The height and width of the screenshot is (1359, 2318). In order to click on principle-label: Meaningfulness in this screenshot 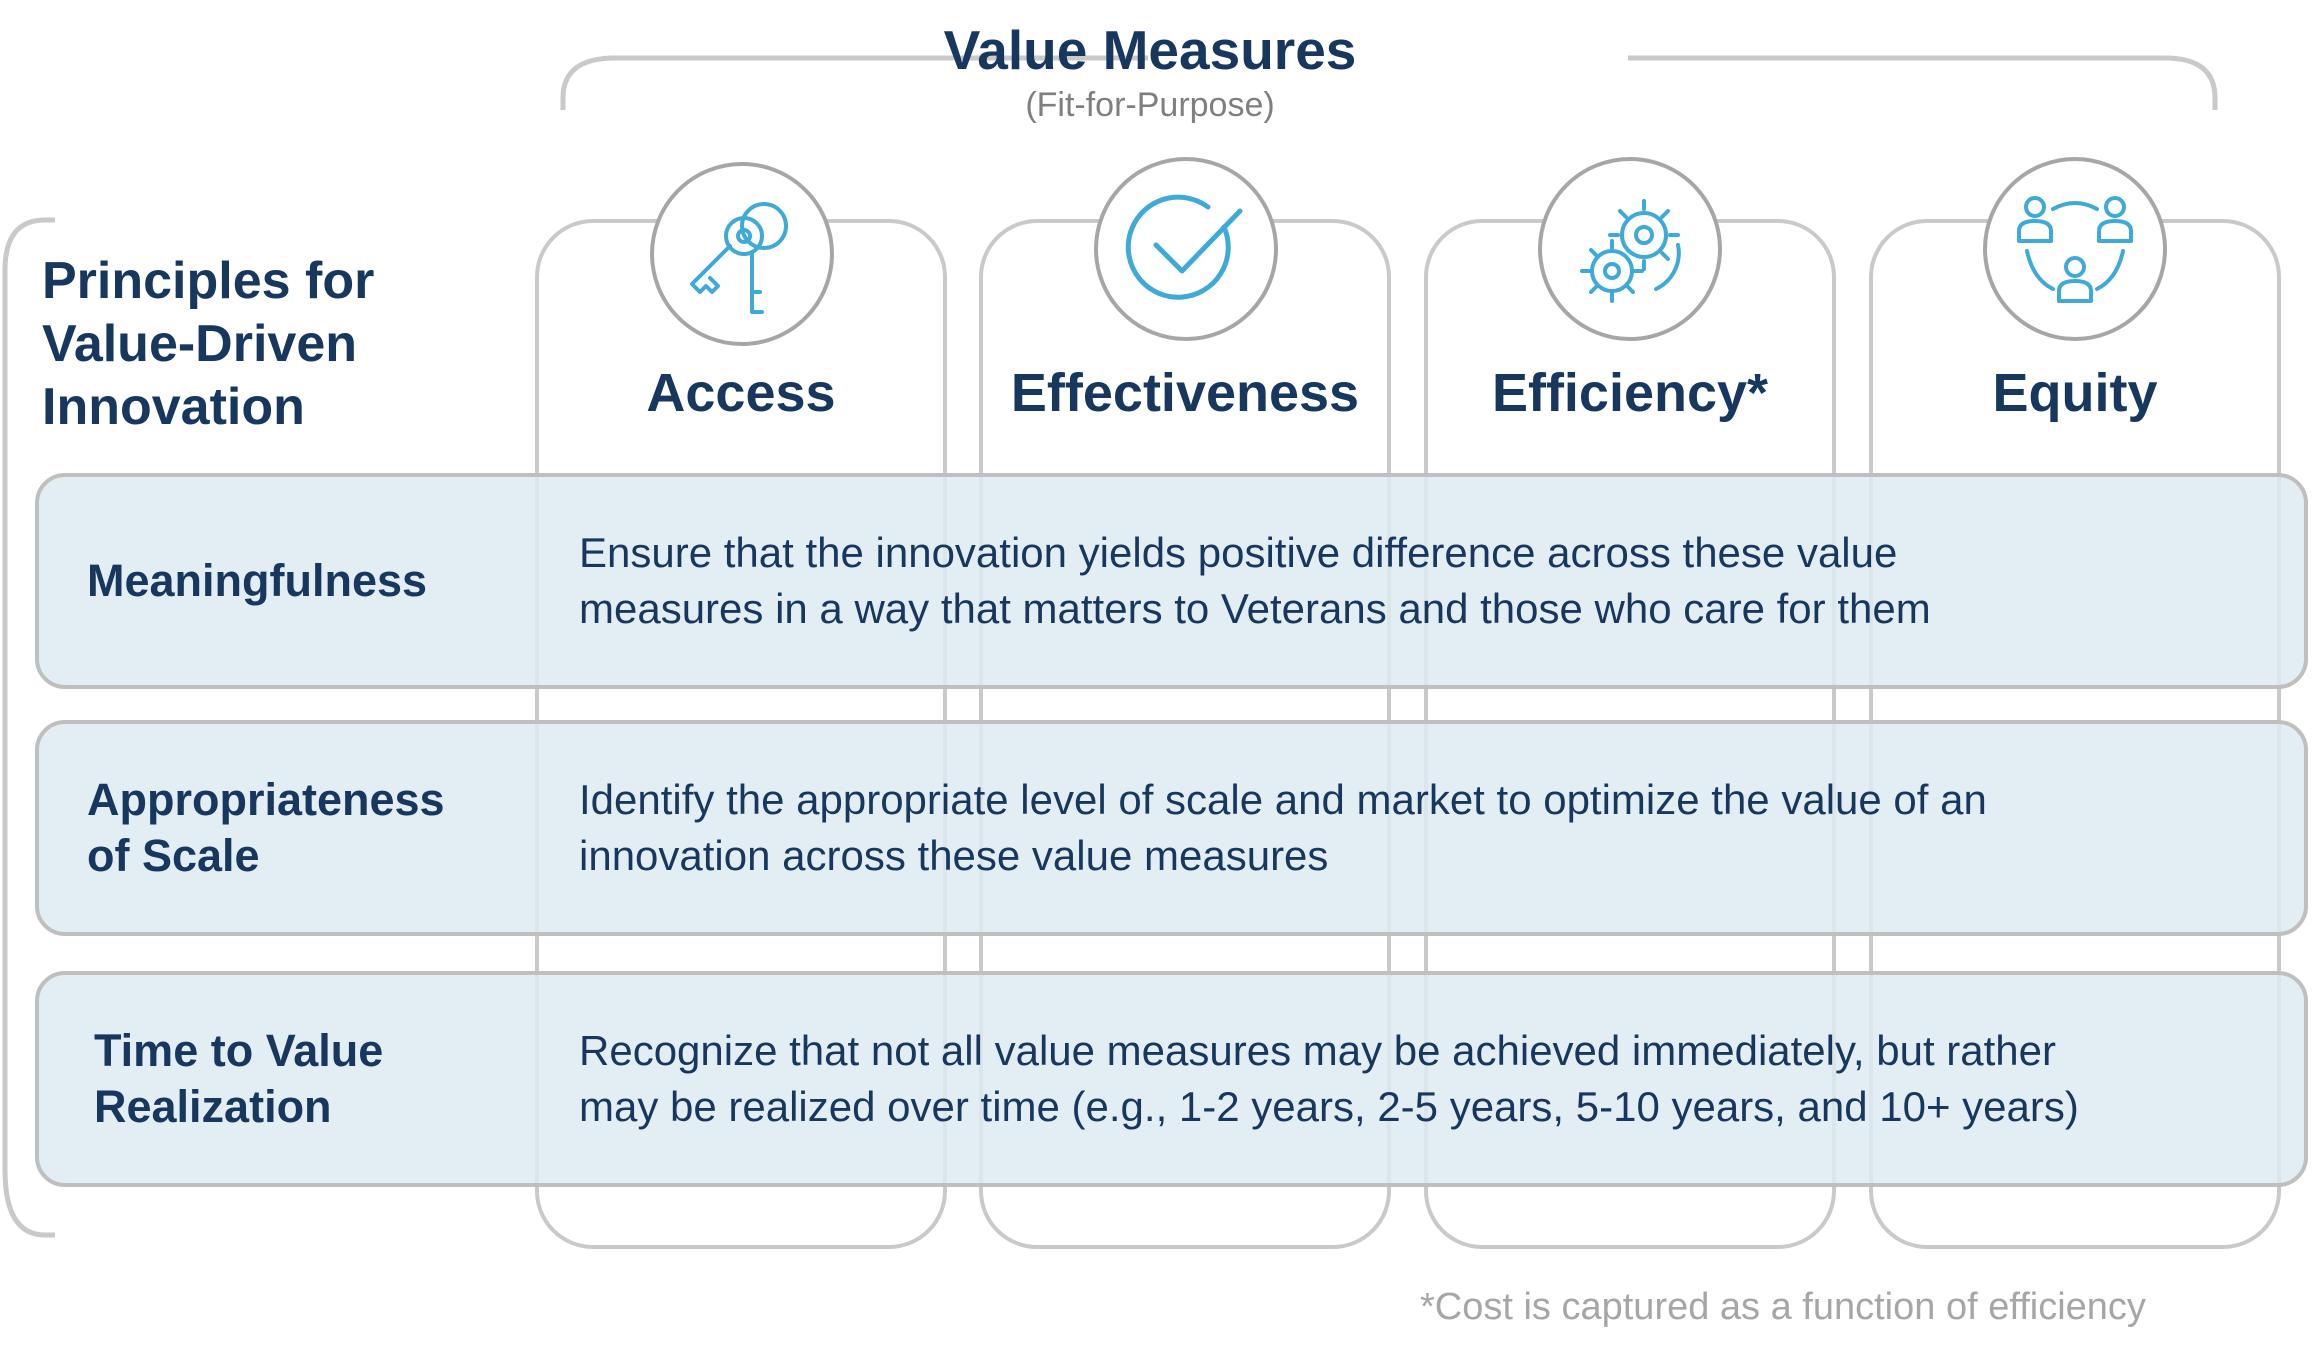, I will do `click(257, 580)`.